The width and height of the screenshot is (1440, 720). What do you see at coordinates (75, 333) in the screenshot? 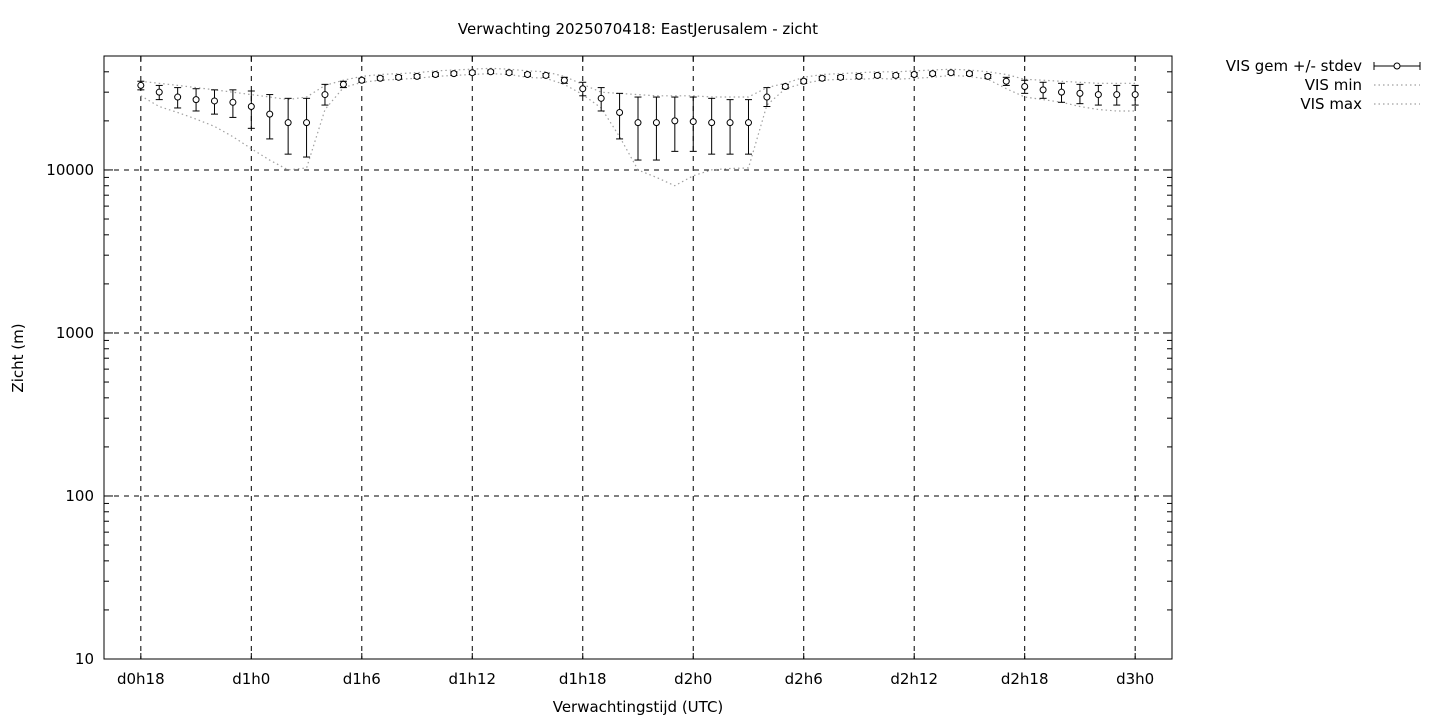
I see `y-tick-label: 1000` at bounding box center [75, 333].